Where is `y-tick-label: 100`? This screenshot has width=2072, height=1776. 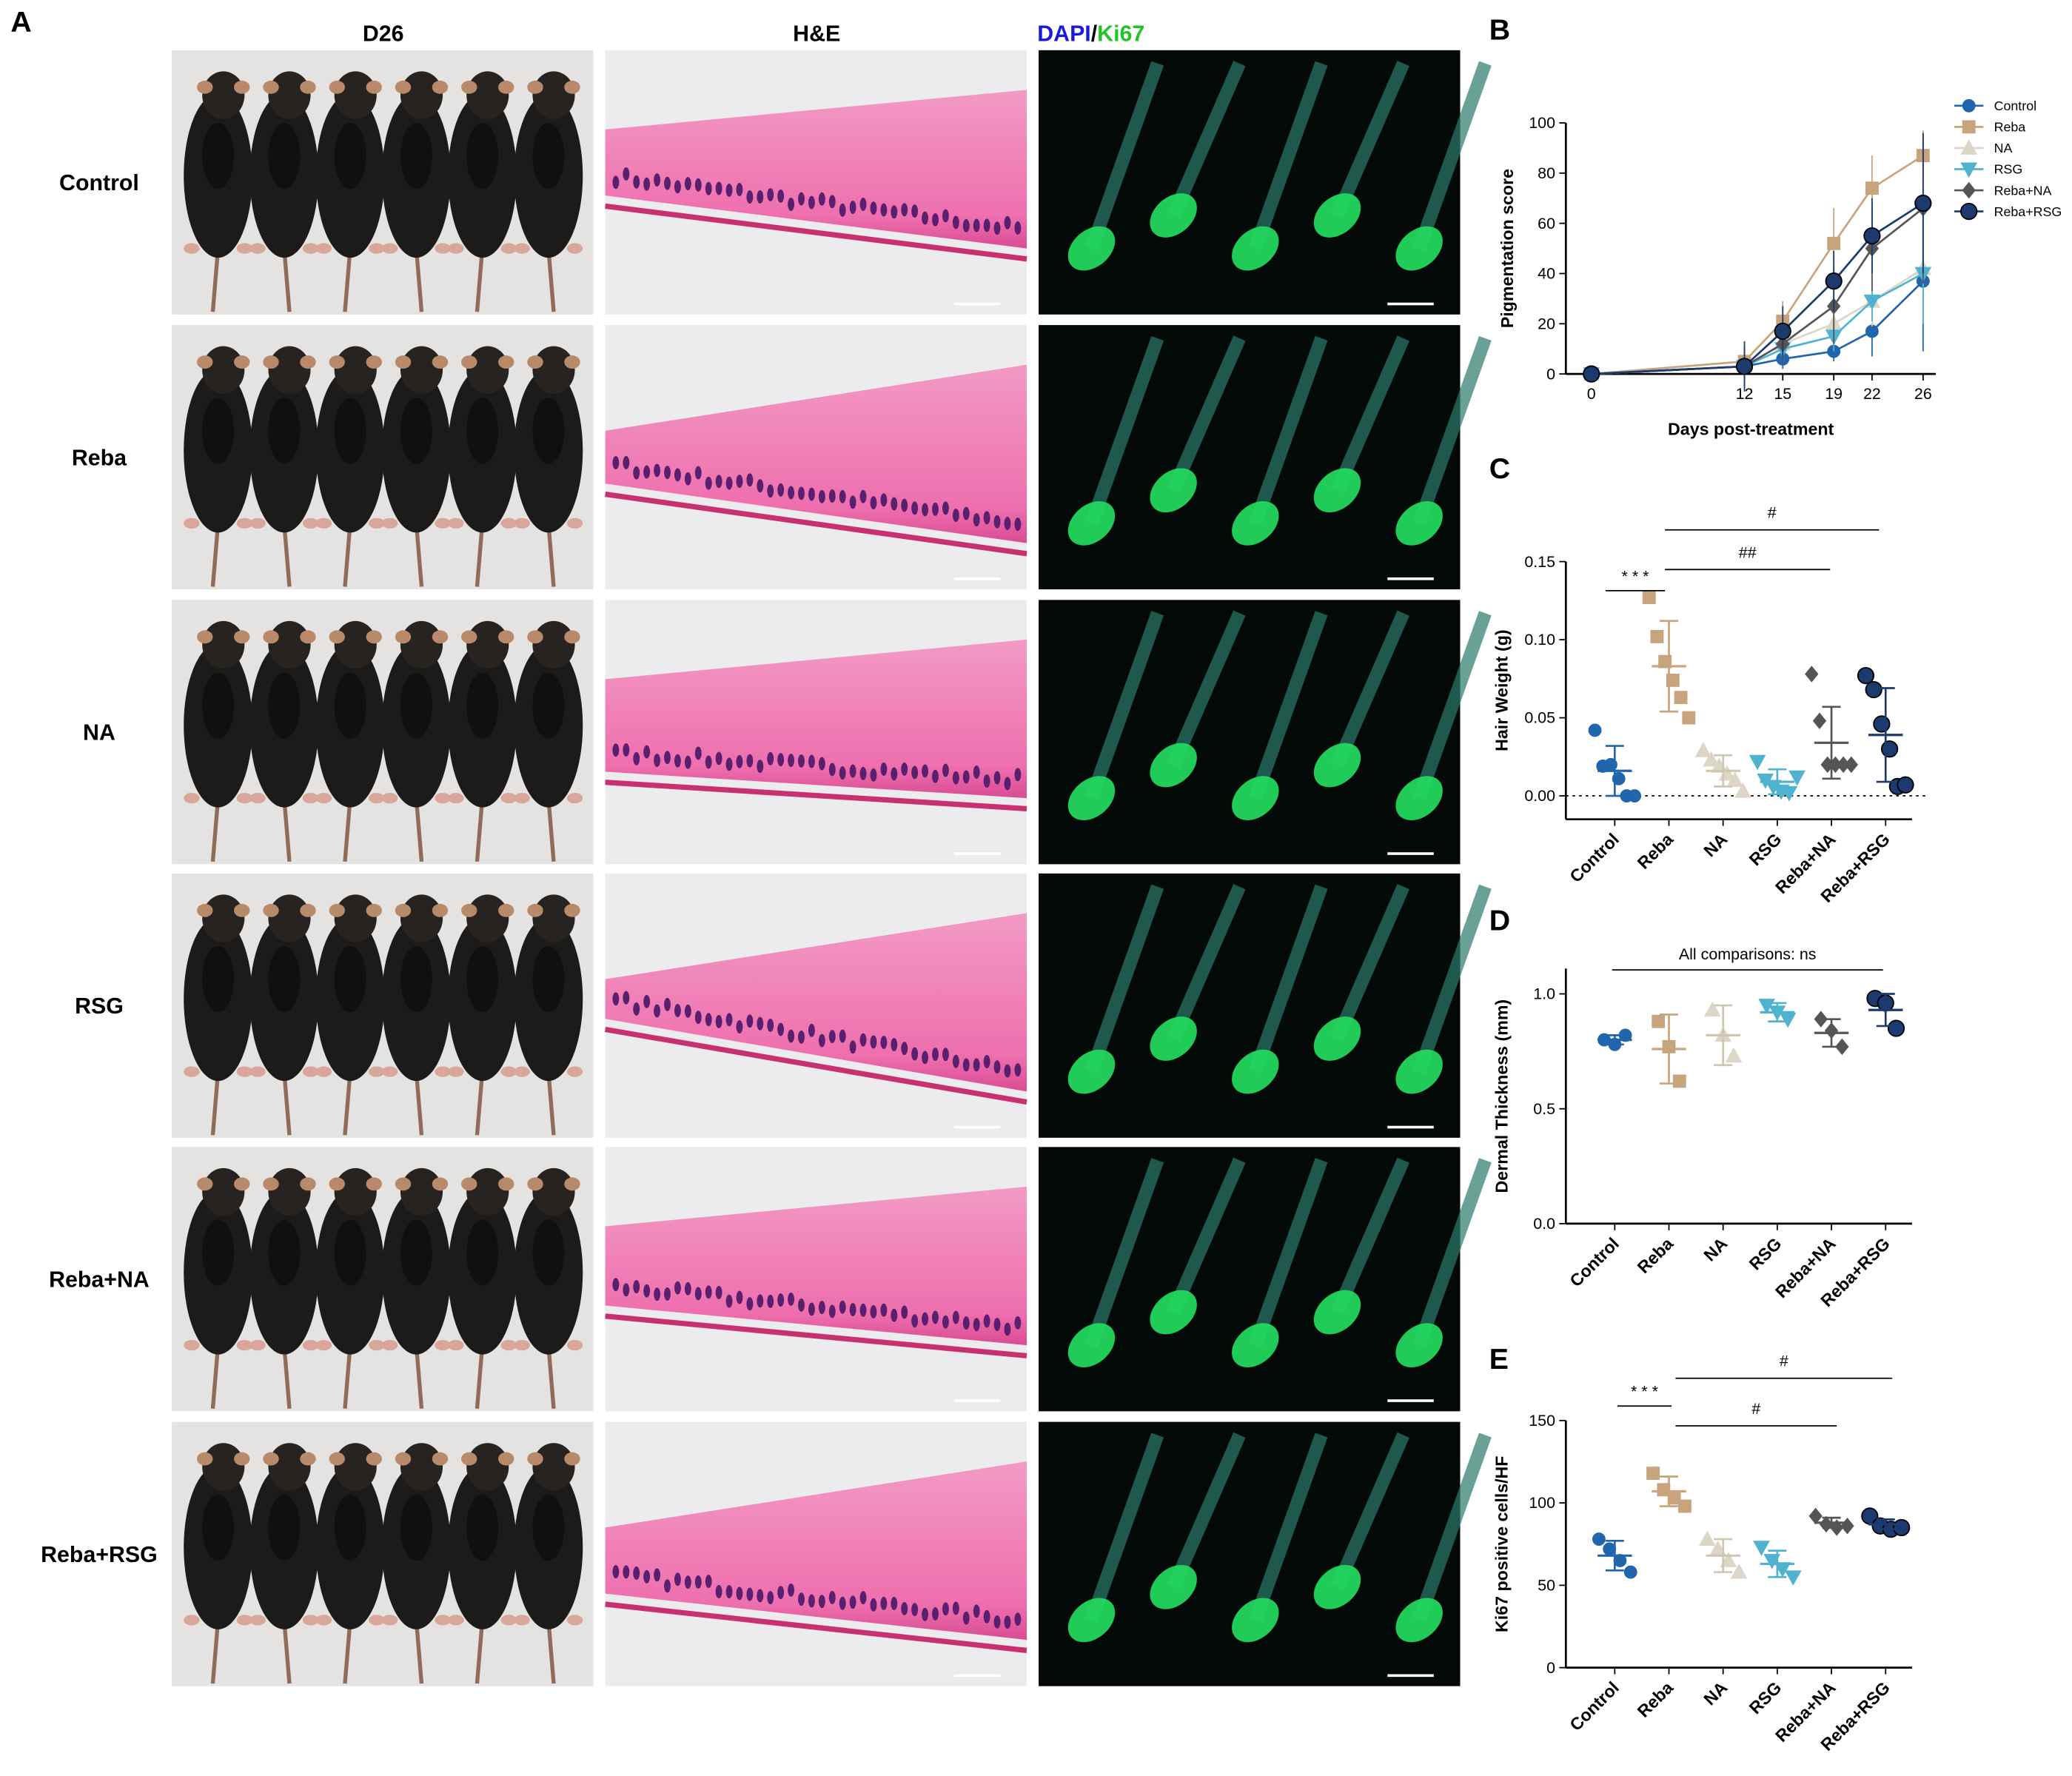
y-tick-label: 100 is located at coordinates (1542, 123).